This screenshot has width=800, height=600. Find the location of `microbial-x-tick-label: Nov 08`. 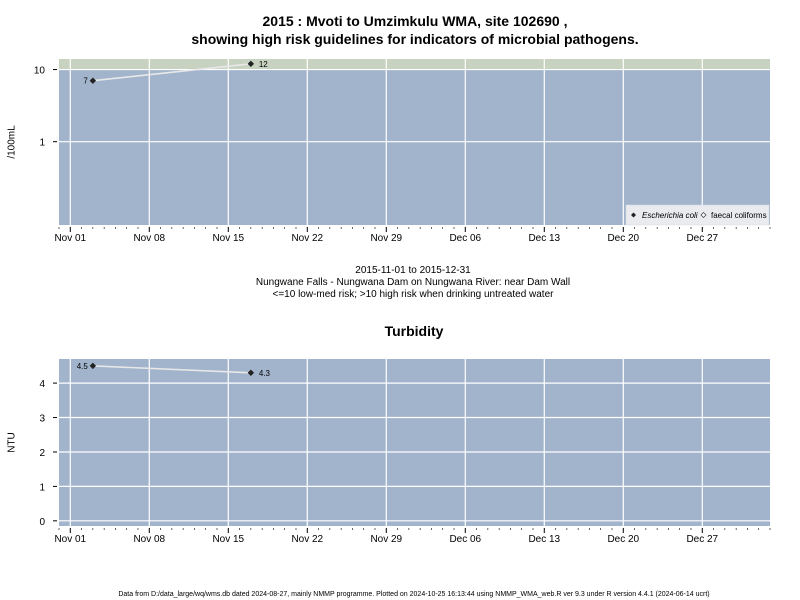

microbial-x-tick-label: Nov 08 is located at coordinates (149, 238).